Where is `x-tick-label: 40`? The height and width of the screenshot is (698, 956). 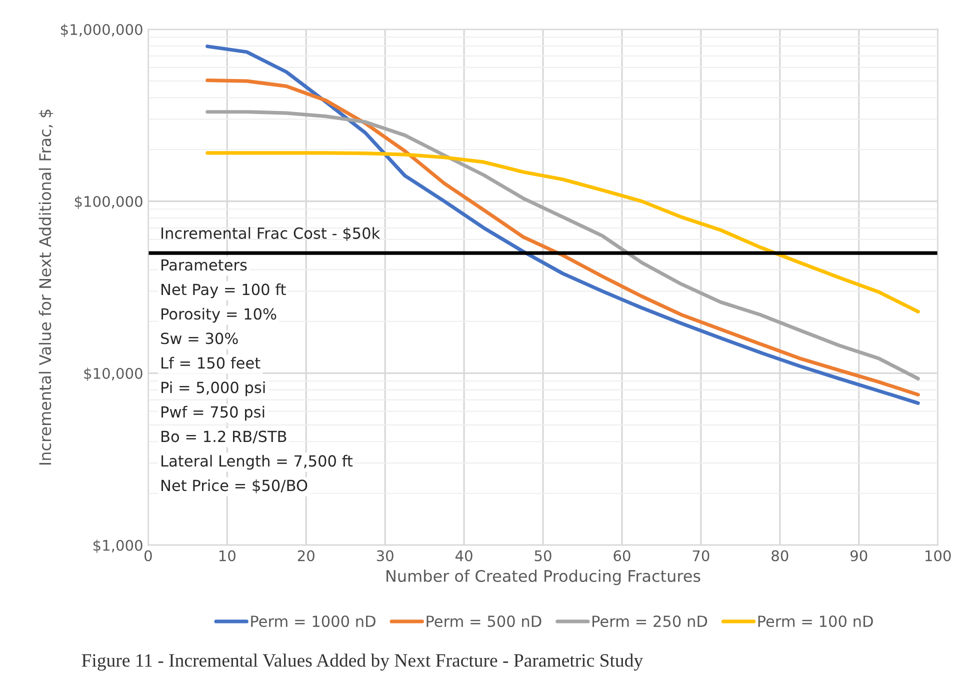 x-tick-label: 40 is located at coordinates (463, 556).